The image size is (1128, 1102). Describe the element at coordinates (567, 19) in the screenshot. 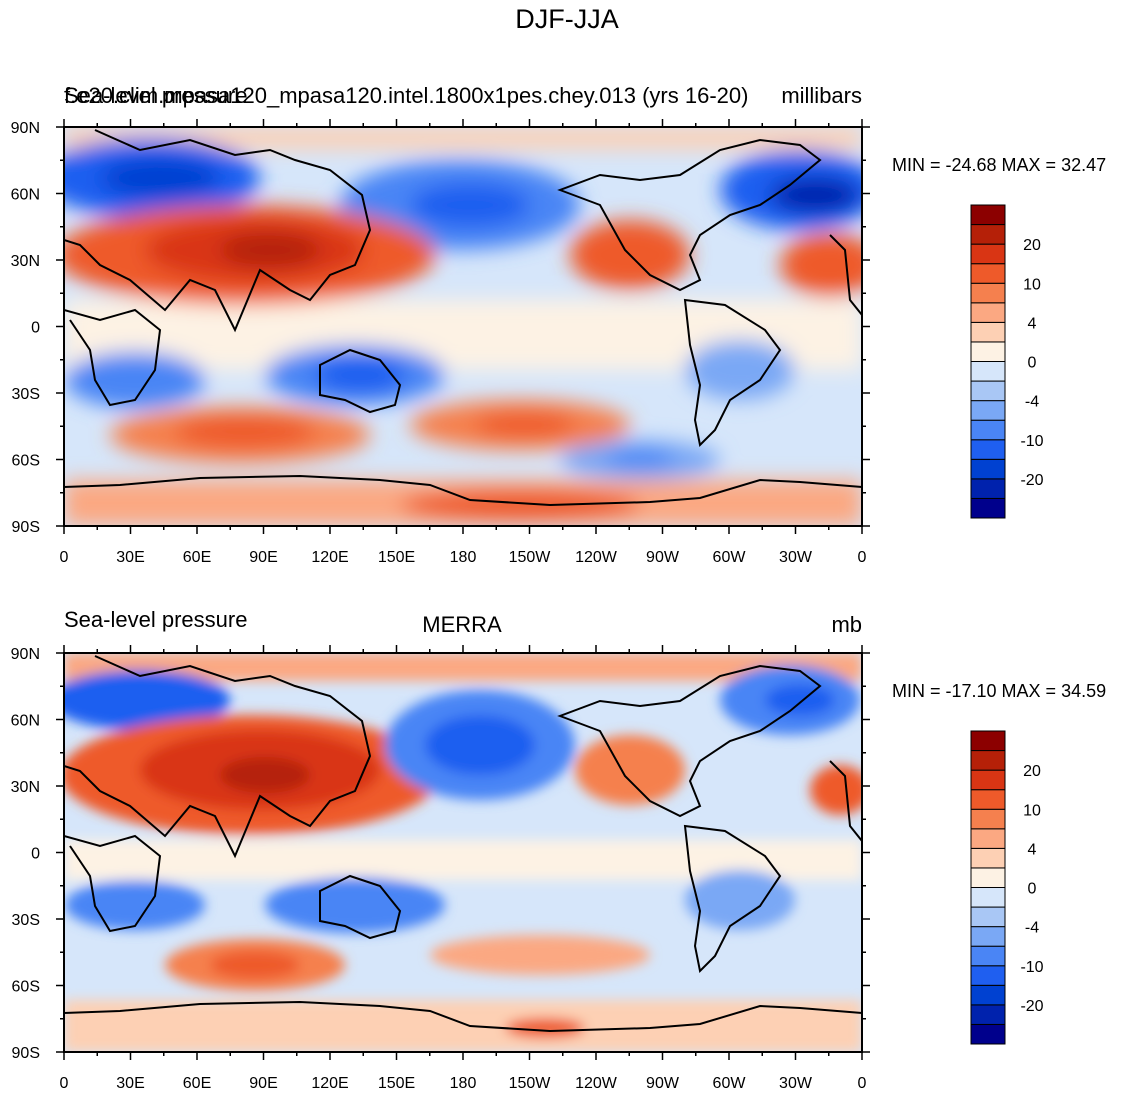

I see `figure-title: DJF-JJA` at that location.